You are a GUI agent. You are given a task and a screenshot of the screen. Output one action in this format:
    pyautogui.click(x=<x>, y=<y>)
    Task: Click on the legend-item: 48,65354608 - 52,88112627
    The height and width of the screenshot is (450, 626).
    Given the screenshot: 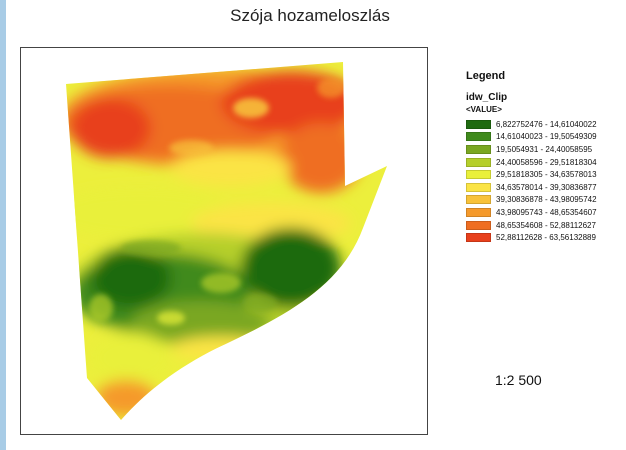 What is the action you would take?
    pyautogui.click(x=541, y=225)
    